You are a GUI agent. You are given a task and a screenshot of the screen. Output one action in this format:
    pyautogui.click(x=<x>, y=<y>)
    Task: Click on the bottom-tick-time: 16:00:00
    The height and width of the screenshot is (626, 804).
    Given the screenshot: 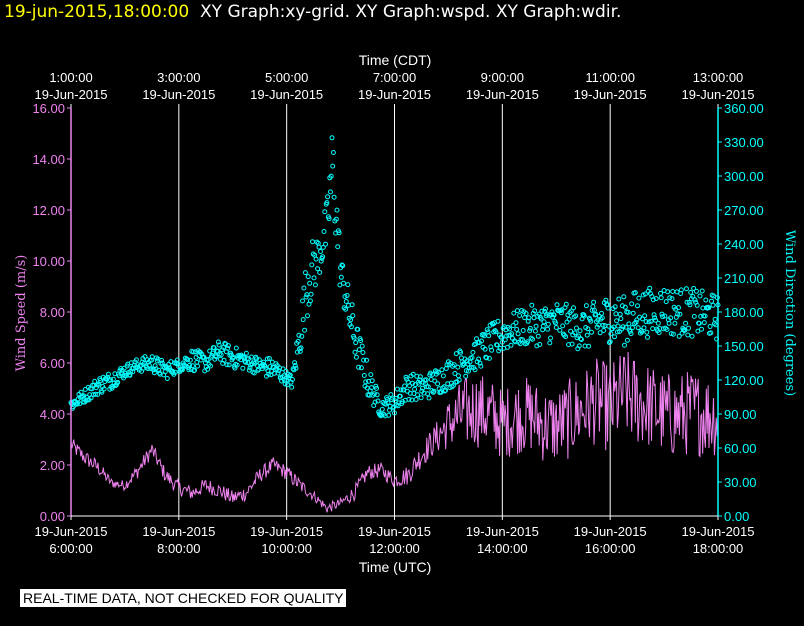 What is the action you would take?
    pyautogui.click(x=610, y=548)
    